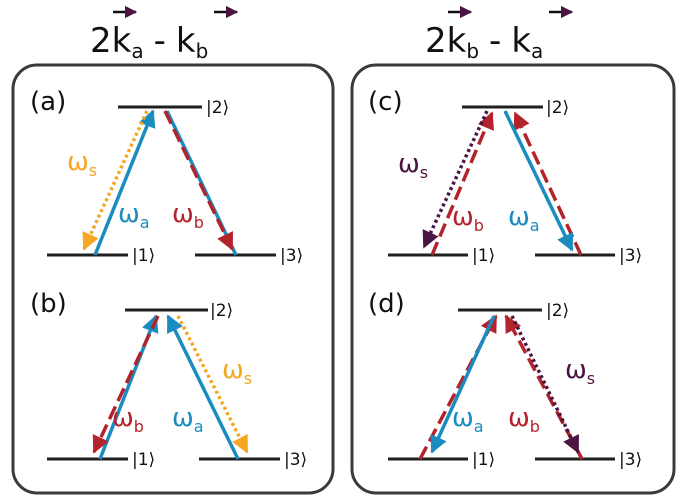 This screenshot has height=500, width=689. I want to click on svg-text:2ka-kb: 2ka - kb, so click(149, 42).